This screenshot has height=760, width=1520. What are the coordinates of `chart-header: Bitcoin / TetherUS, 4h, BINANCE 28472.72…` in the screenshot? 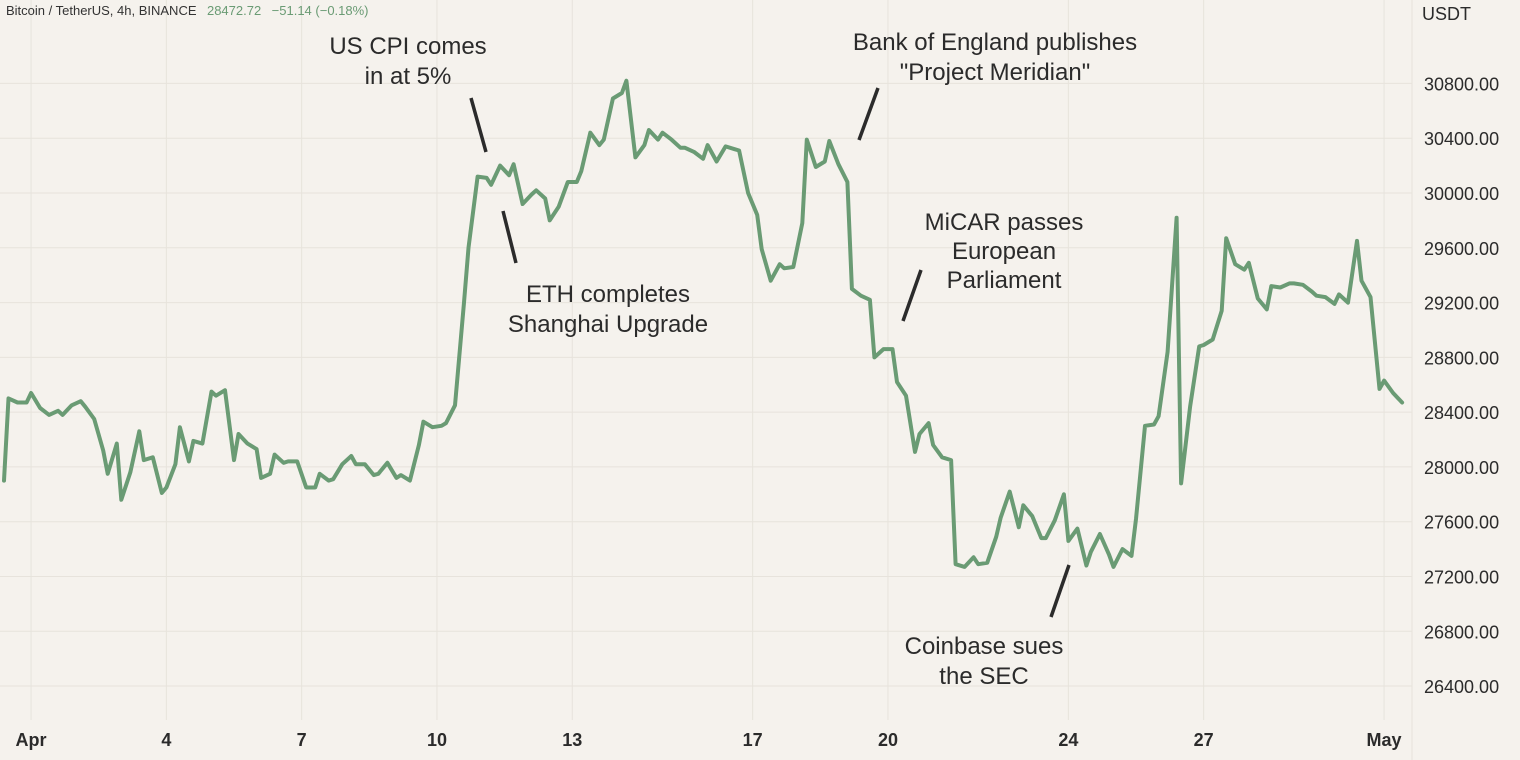 It's located at (187, 10).